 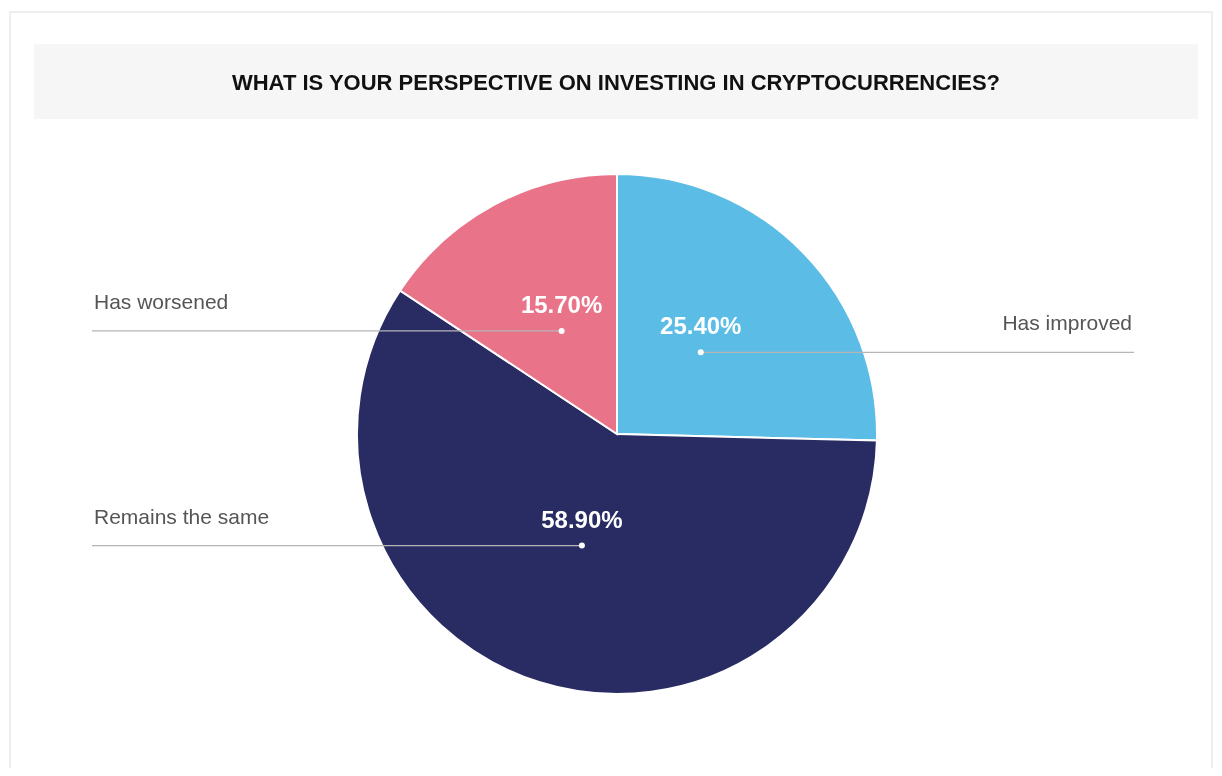 What do you see at coordinates (582, 519) in the screenshot?
I see `data-label: 58.90%` at bounding box center [582, 519].